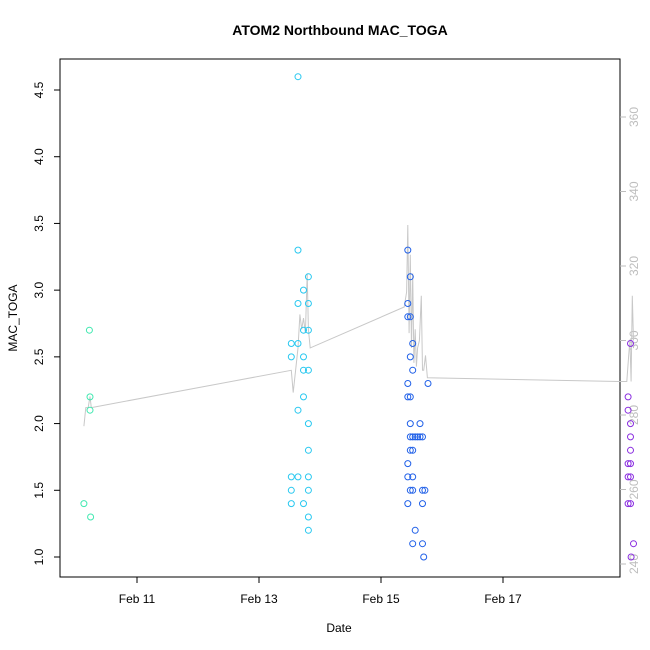 The width and height of the screenshot is (650, 650). What do you see at coordinates (634, 266) in the screenshot?
I see `y2-tick-label: 320` at bounding box center [634, 266].